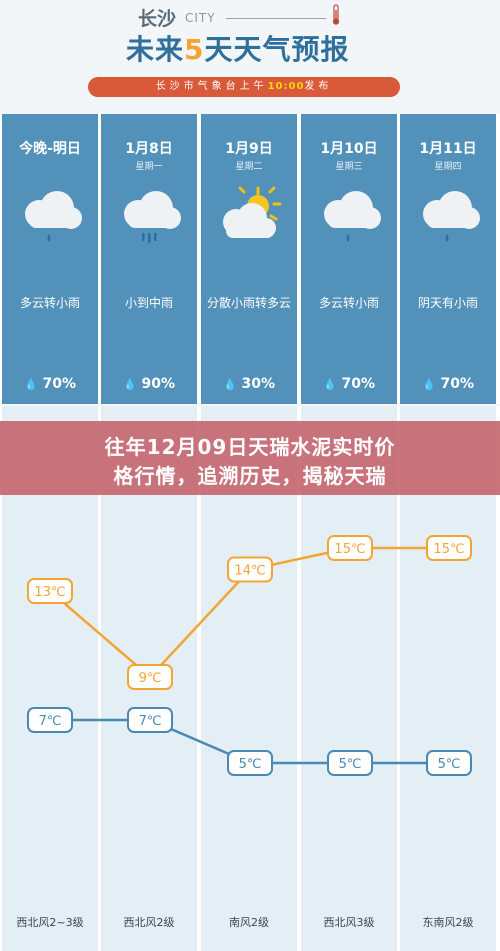 Image resolution: width=500 pixels, height=951 pixels. What do you see at coordinates (349, 259) in the screenshot?
I see `day-column-3: 1月10日 星期三 多云转小雨 💧 70%` at bounding box center [349, 259].